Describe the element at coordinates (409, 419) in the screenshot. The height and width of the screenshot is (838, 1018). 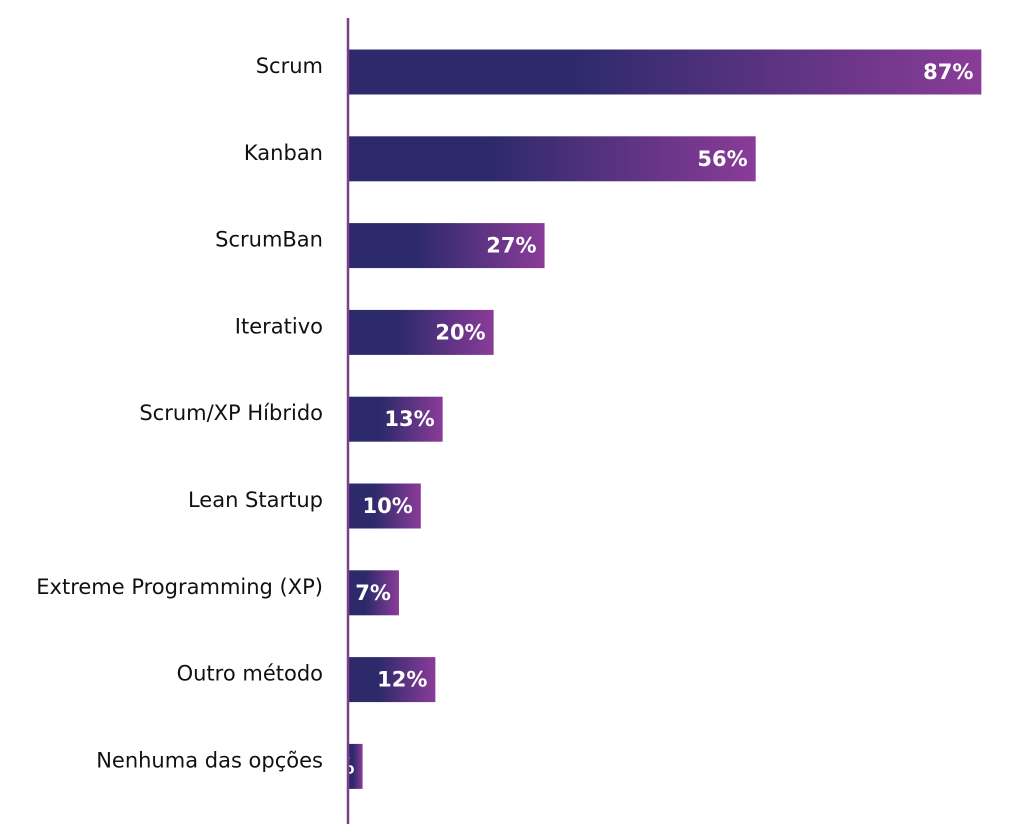
I see `value-label: 13%` at that location.